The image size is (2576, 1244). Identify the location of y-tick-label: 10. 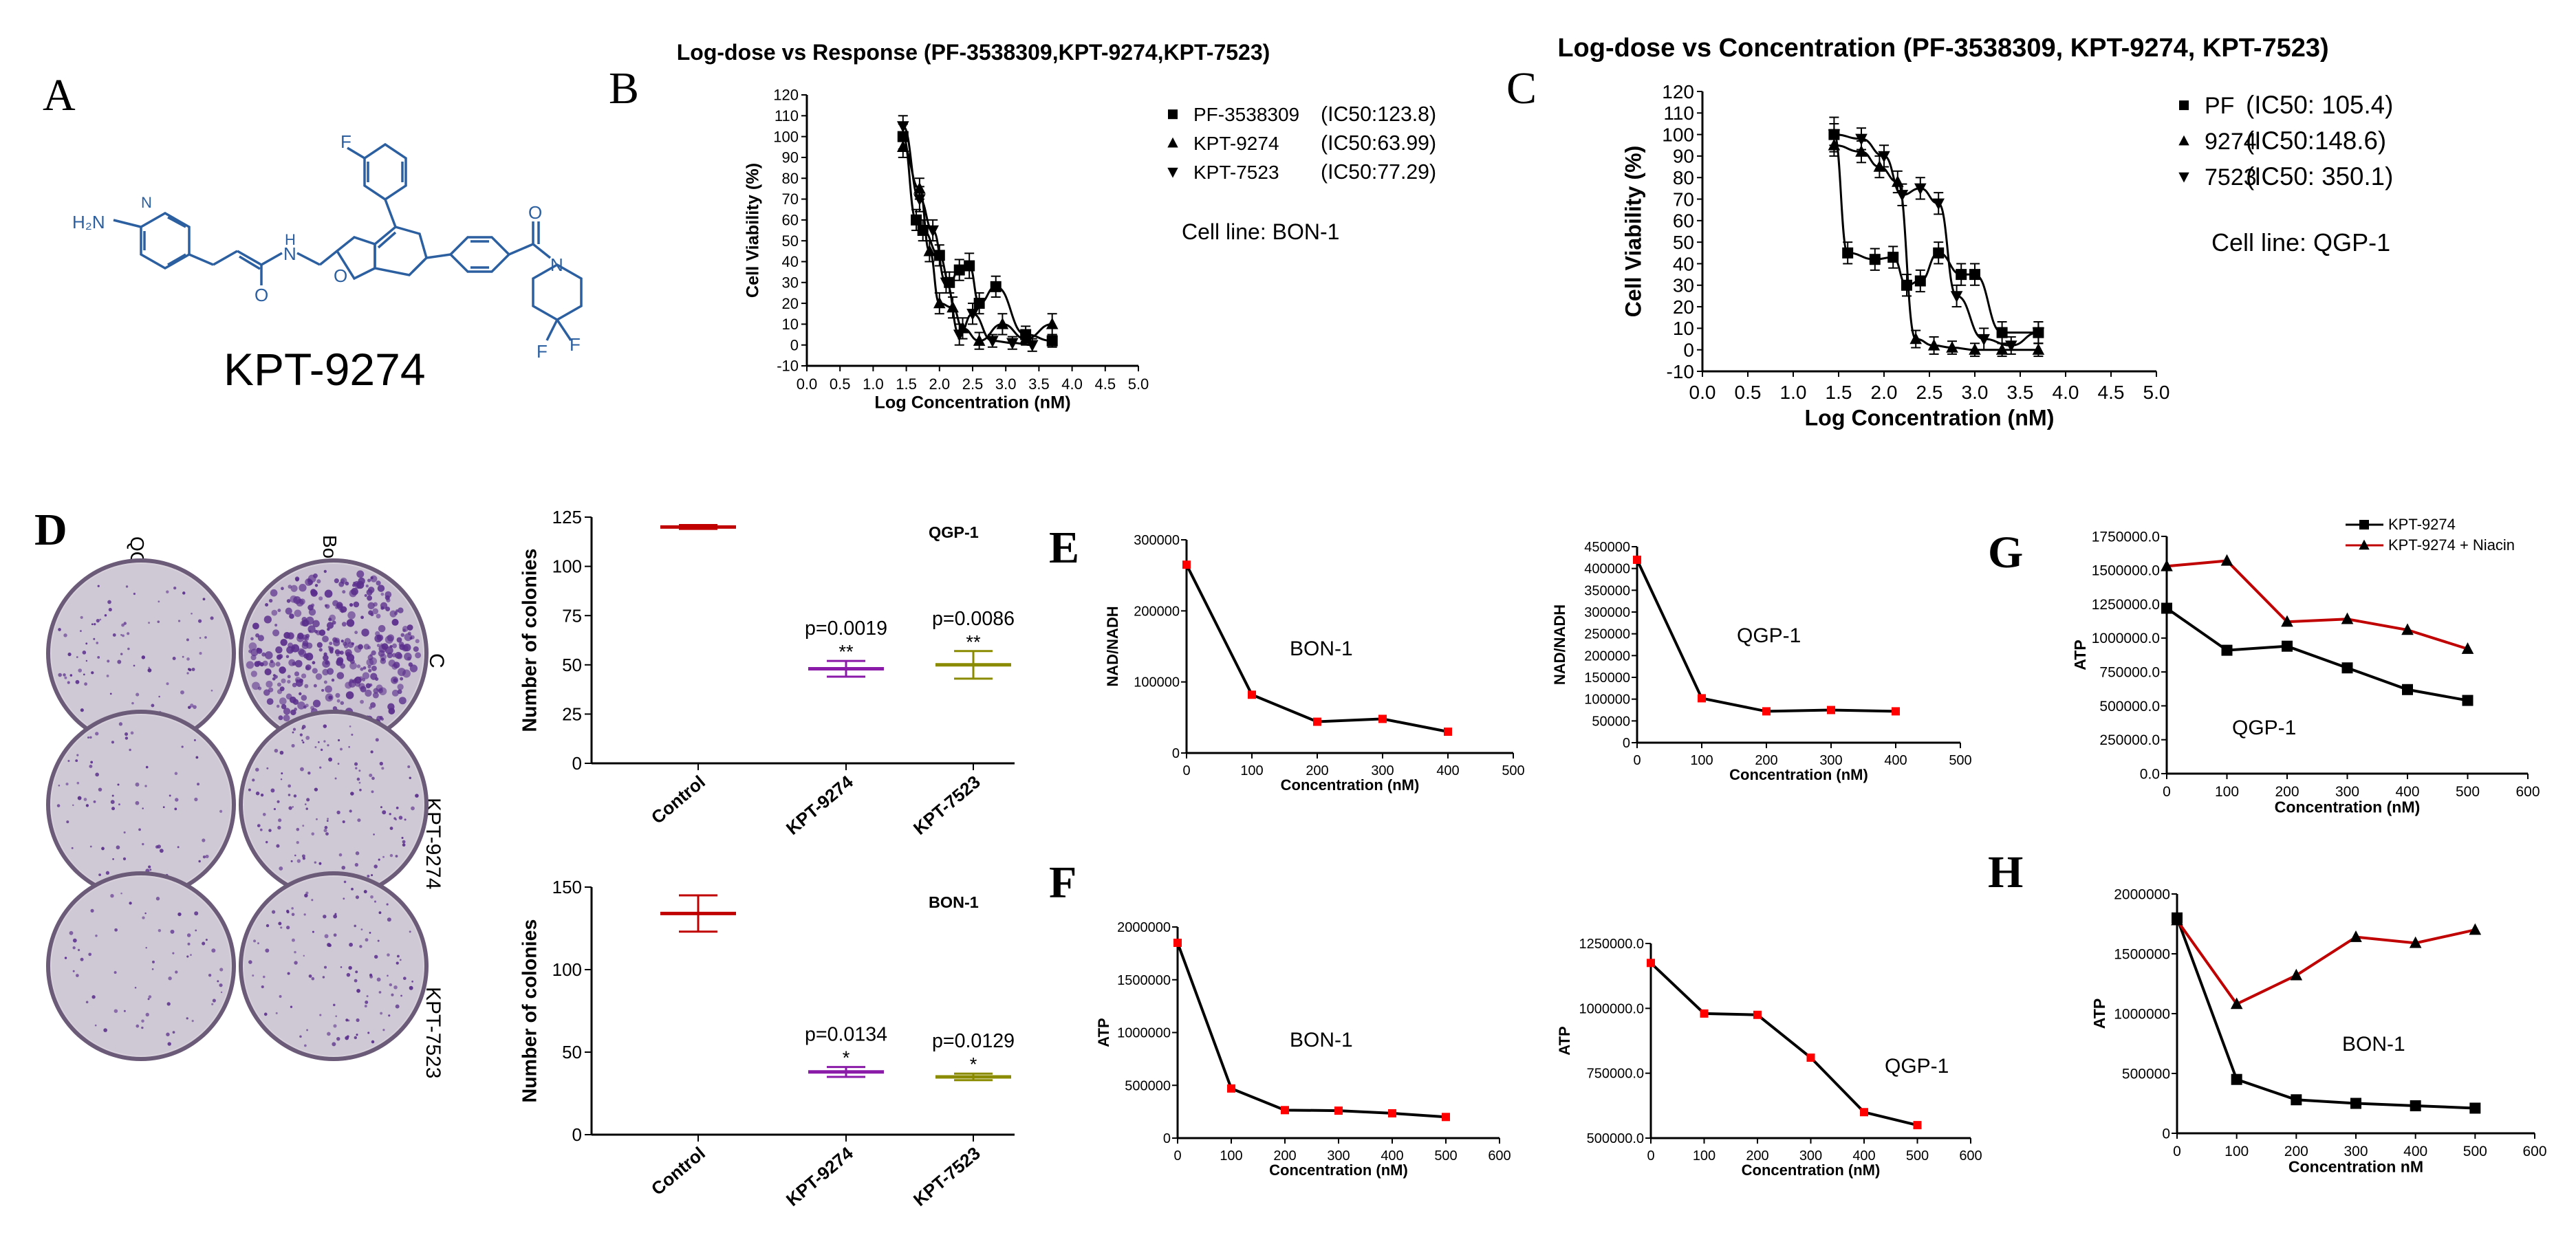
(1684, 328).